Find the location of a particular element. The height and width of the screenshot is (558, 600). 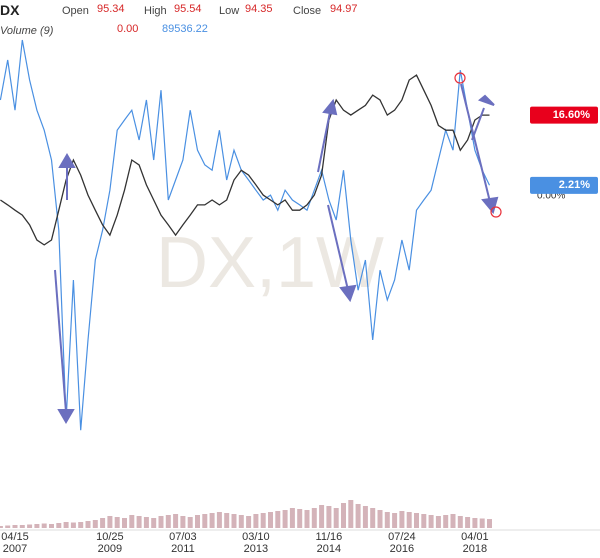

x-tick-label: 04/15 2007 is located at coordinates (15, 543).